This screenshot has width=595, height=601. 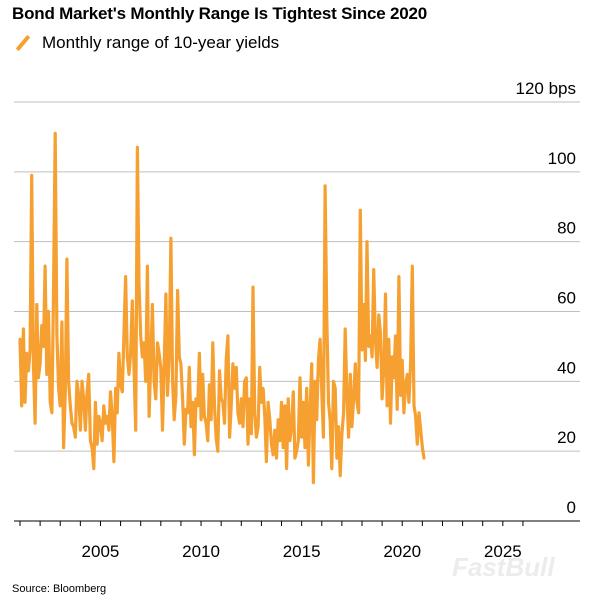 What do you see at coordinates (566, 437) in the screenshot?
I see `y-tick-label-20: 20` at bounding box center [566, 437].